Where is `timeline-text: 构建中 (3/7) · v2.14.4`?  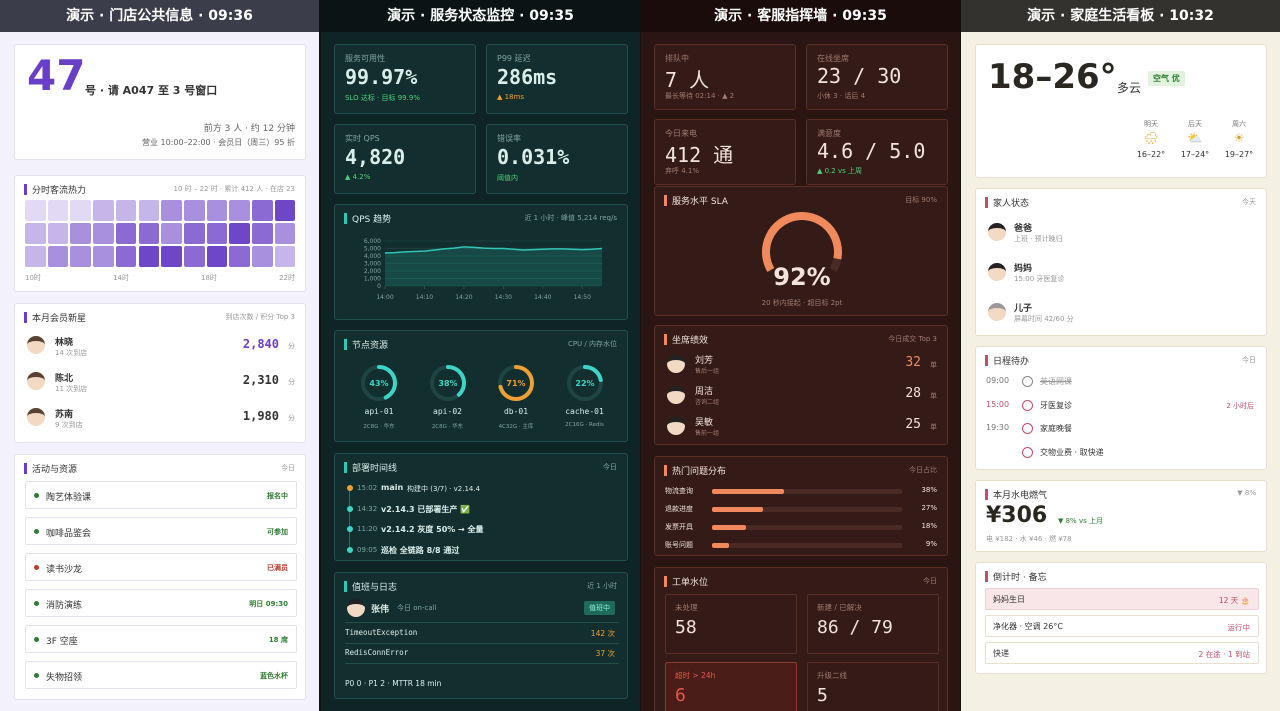 timeline-text: 构建中 (3/7) · v2.14.4 is located at coordinates (444, 489).